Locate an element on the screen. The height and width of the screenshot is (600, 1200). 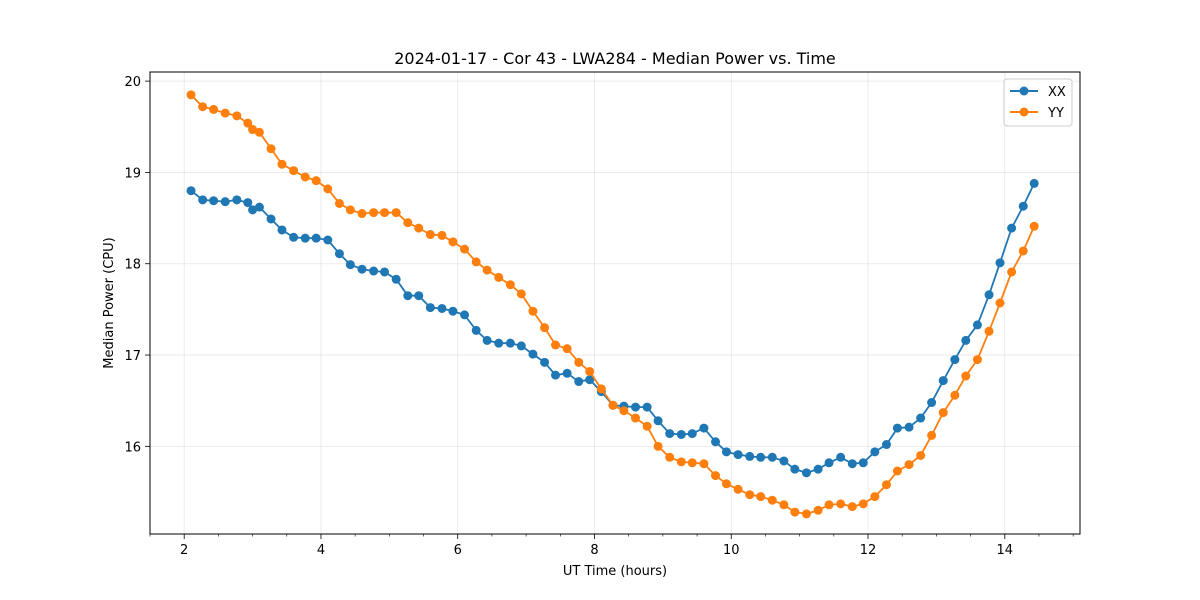
x-tick-label: 4 is located at coordinates (321, 550).